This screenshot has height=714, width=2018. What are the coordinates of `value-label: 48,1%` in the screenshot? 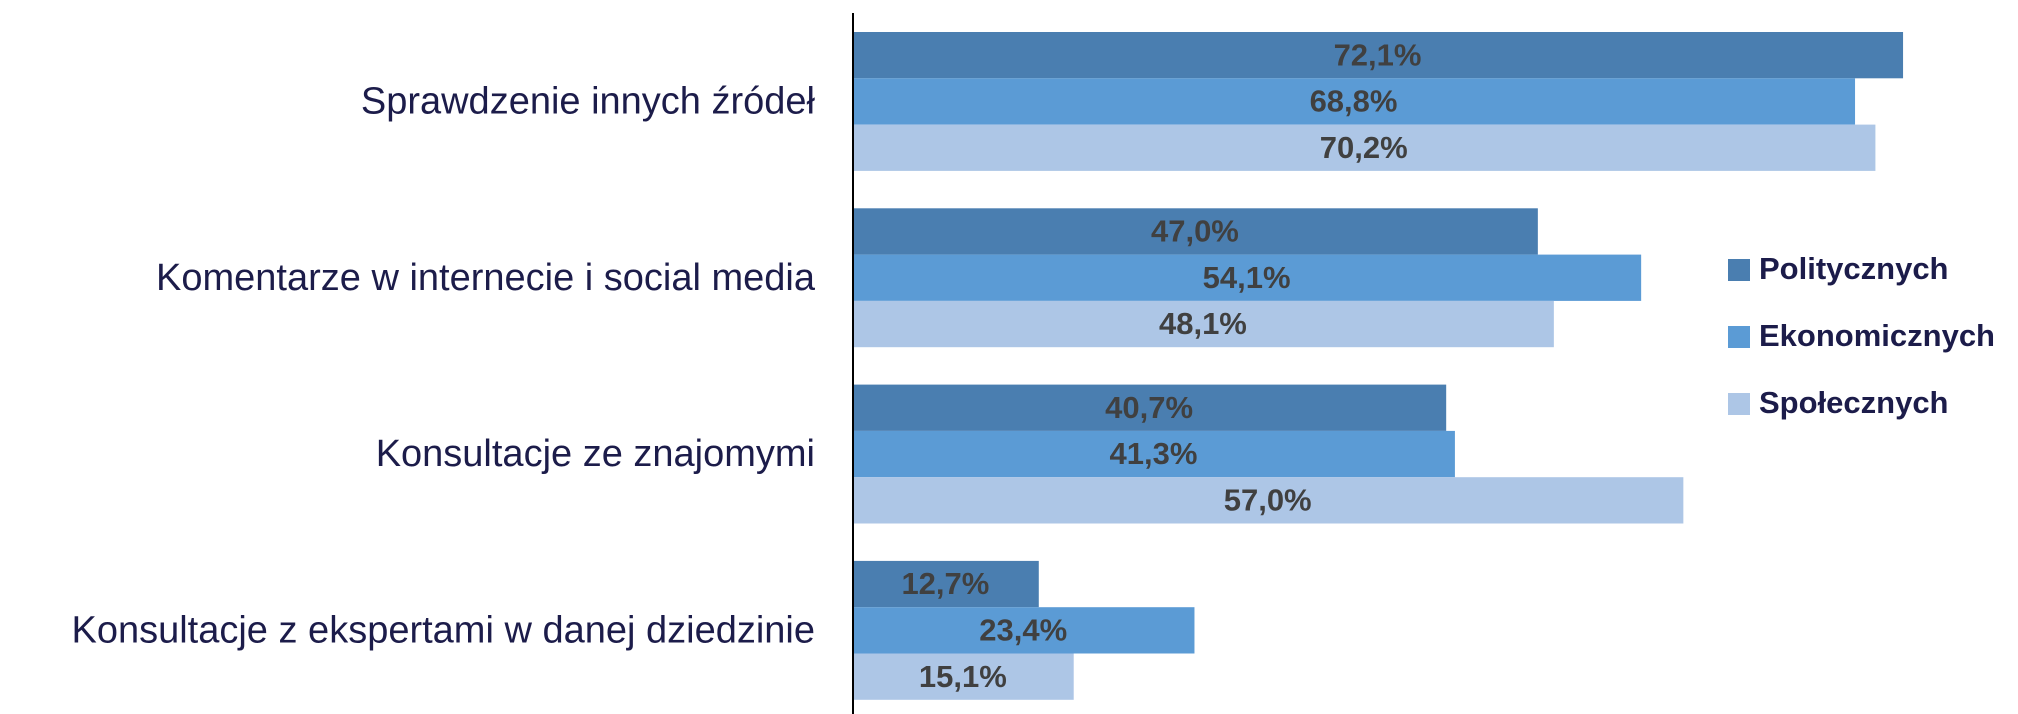 It's located at (1203, 323).